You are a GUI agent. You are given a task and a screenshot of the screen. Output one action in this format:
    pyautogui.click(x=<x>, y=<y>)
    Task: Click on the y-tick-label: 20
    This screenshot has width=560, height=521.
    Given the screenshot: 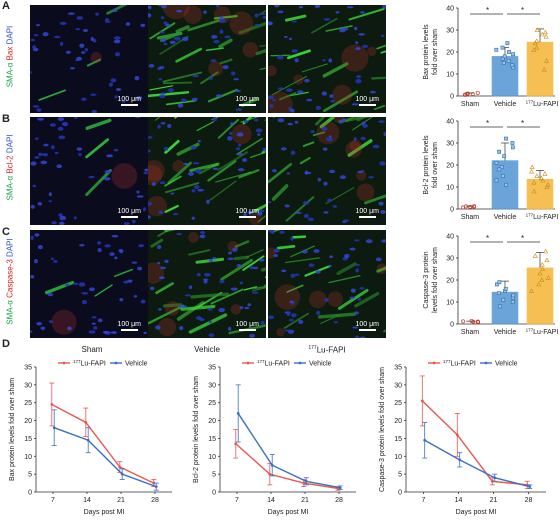 What is the action you would take?
    pyautogui.click(x=398, y=421)
    